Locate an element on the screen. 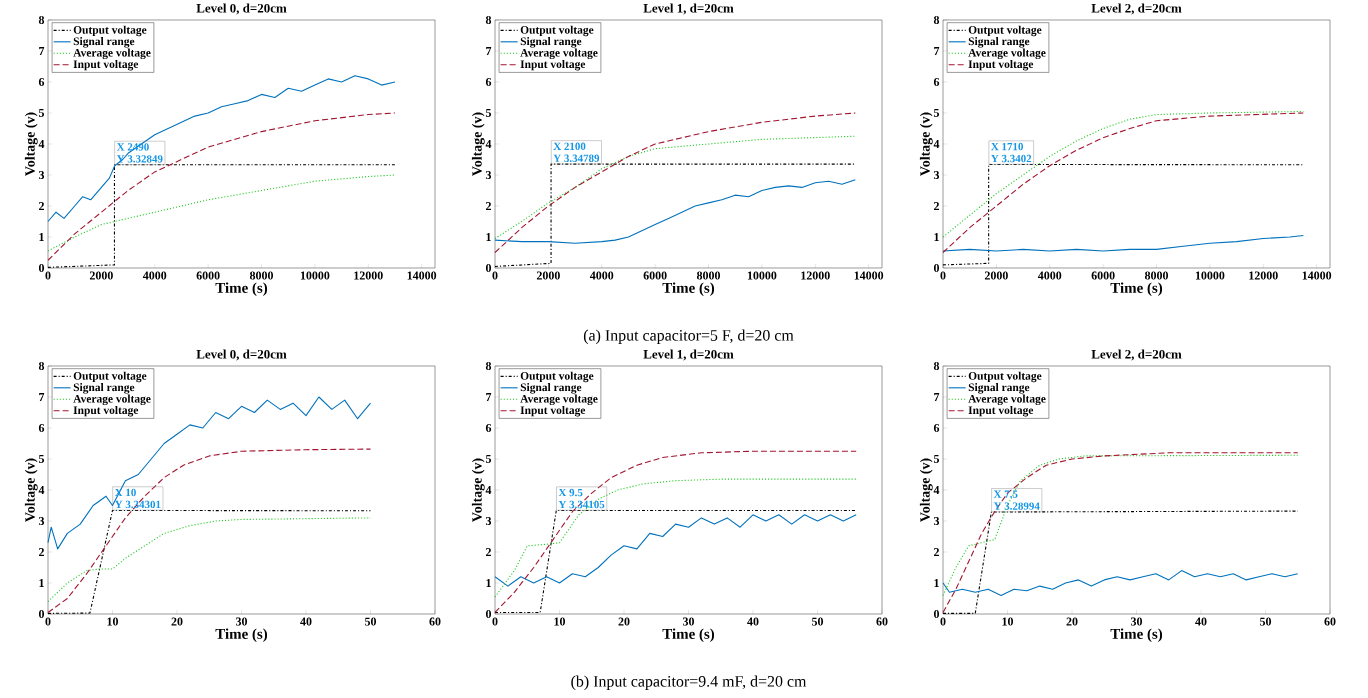 The width and height of the screenshot is (1368, 698). annotation: Y 3.34789 is located at coordinates (576, 158).